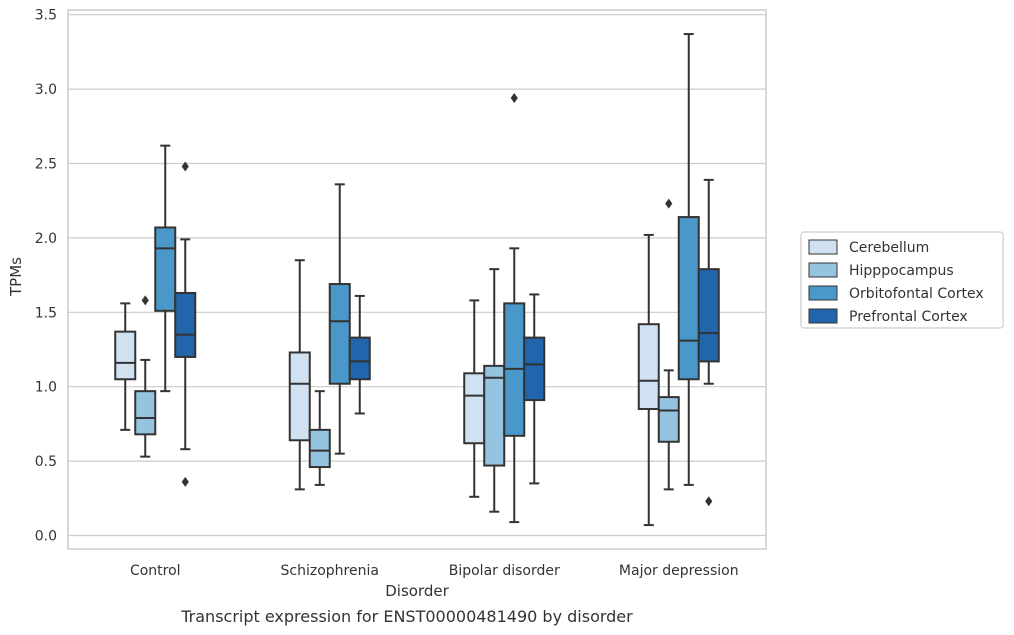 The height and width of the screenshot is (635, 1014). What do you see at coordinates (916, 294) in the screenshot?
I see `legend-label: Orbitofontal Cortex` at bounding box center [916, 294].